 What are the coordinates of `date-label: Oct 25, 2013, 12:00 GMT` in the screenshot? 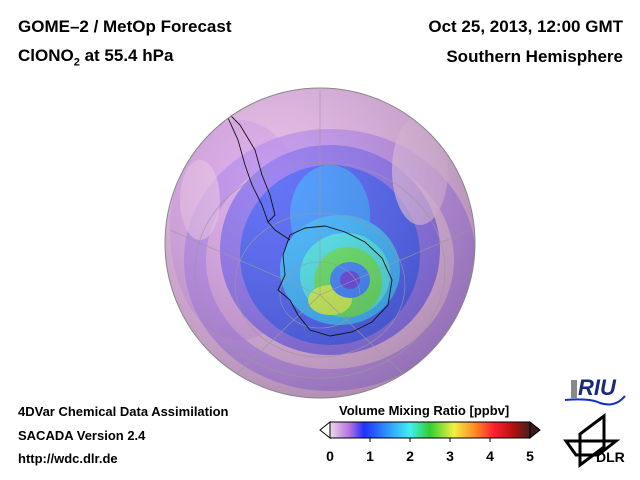 It's located at (525, 26).